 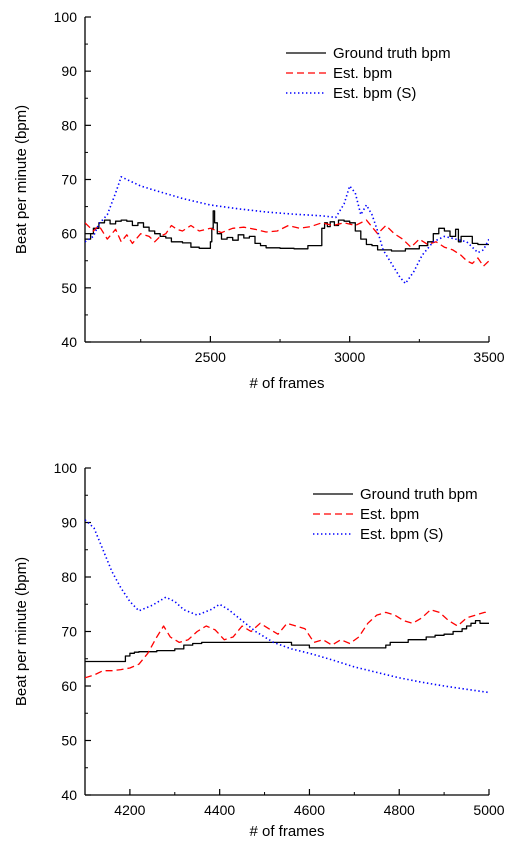 I want to click on x-tick-label: 4400, so click(x=219, y=810).